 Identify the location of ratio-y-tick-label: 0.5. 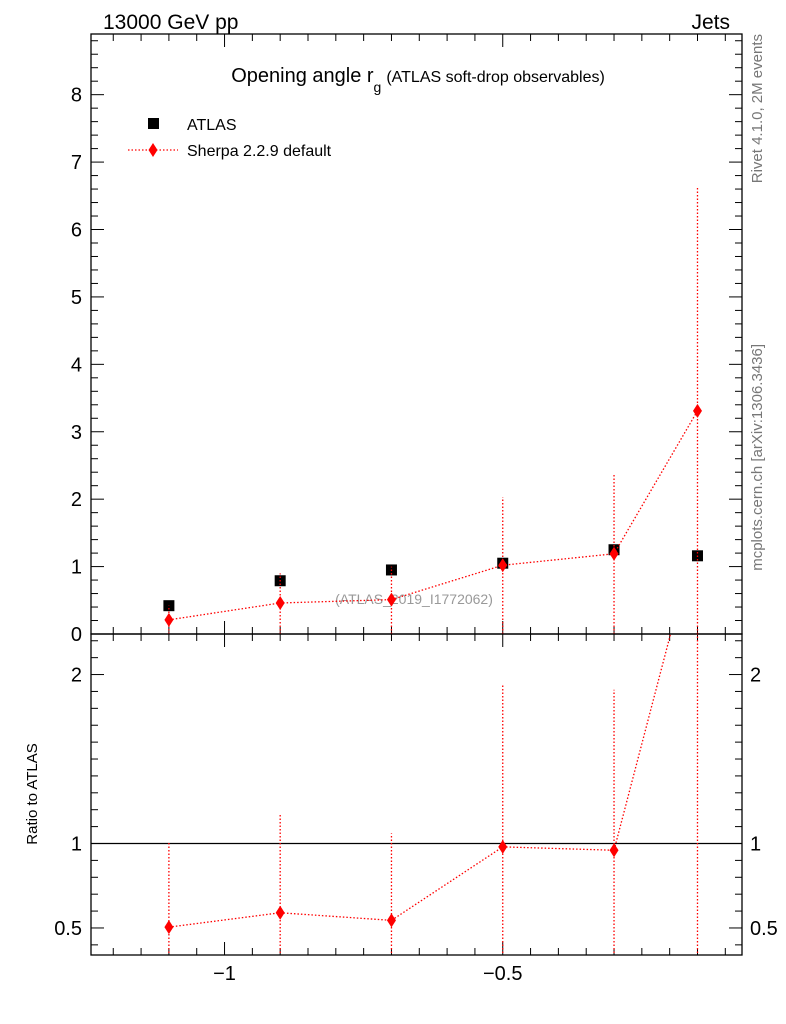
(68, 929).